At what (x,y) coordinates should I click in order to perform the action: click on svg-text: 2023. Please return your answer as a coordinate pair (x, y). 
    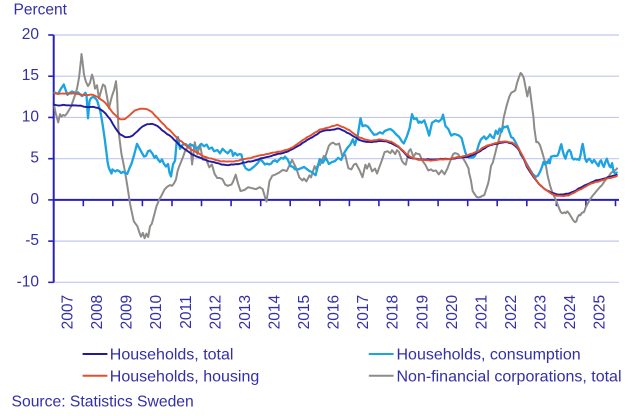
    Looking at the image, I should click on (541, 312).